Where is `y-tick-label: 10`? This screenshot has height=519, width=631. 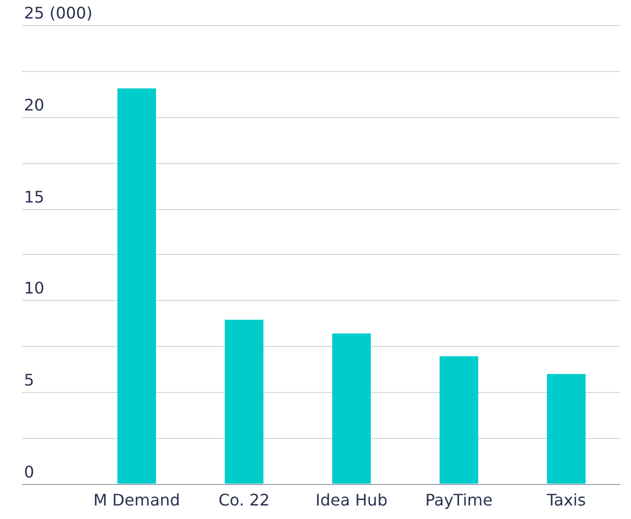 y-tick-label: 10 is located at coordinates (34, 288).